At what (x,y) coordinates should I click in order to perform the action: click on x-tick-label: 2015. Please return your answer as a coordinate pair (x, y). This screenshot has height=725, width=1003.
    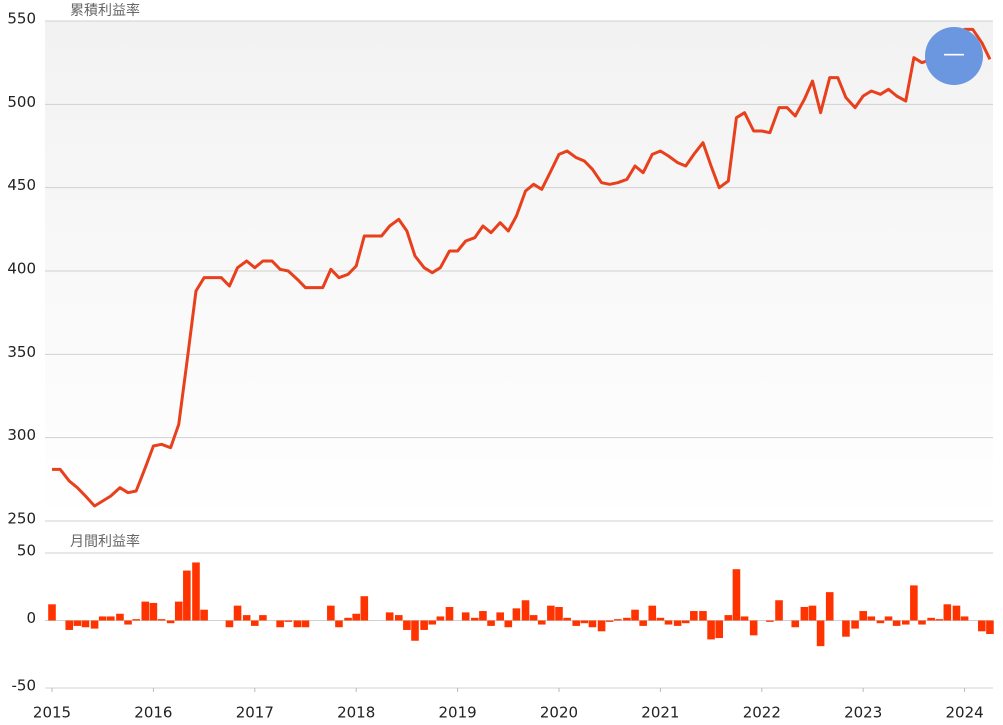
    Looking at the image, I should click on (52, 713).